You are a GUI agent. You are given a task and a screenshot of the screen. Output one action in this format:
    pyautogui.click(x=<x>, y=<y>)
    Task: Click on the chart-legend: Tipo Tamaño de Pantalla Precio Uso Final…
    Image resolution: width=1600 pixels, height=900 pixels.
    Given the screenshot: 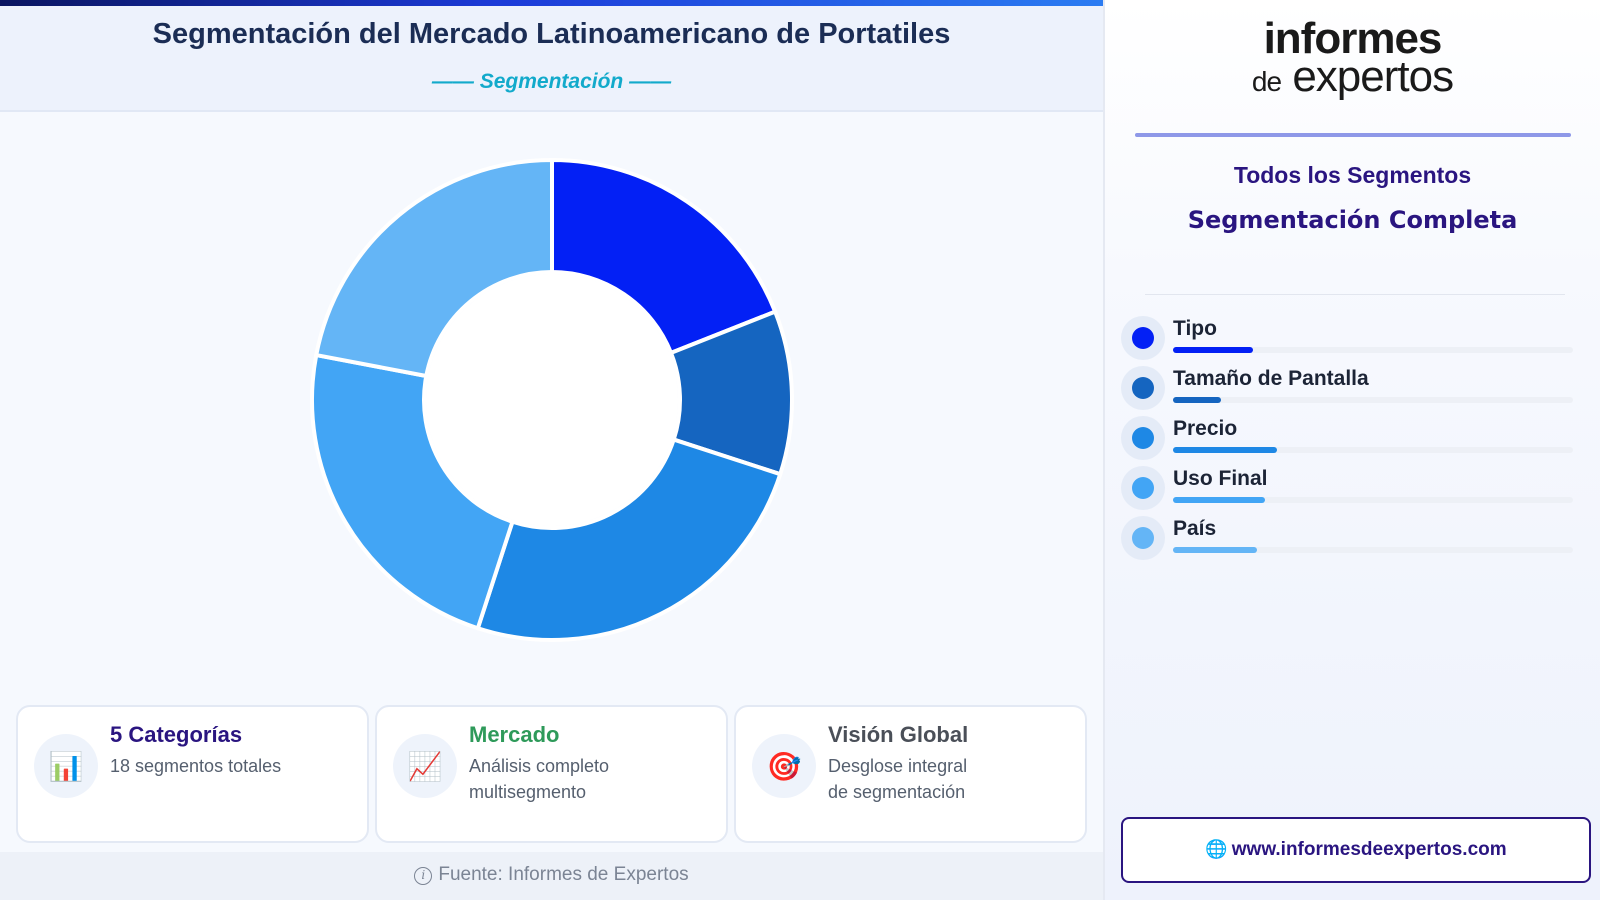 What is the action you would take?
    pyautogui.click(x=1352, y=437)
    